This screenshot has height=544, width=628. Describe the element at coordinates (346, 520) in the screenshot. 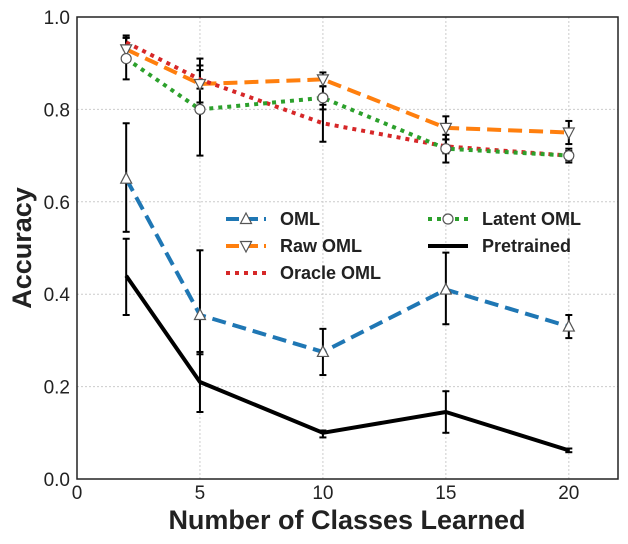

I see `x-axis-title: Number of Classes Learned` at that location.